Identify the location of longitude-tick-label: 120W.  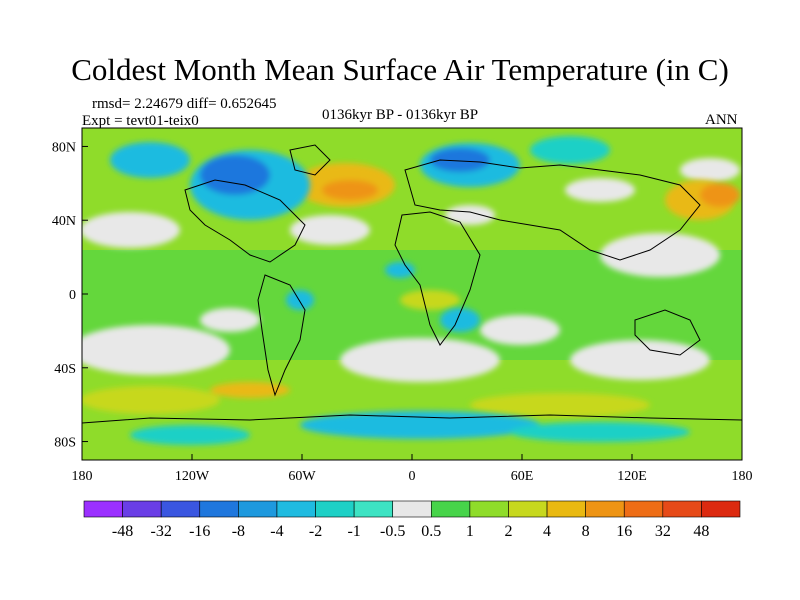
(192, 476).